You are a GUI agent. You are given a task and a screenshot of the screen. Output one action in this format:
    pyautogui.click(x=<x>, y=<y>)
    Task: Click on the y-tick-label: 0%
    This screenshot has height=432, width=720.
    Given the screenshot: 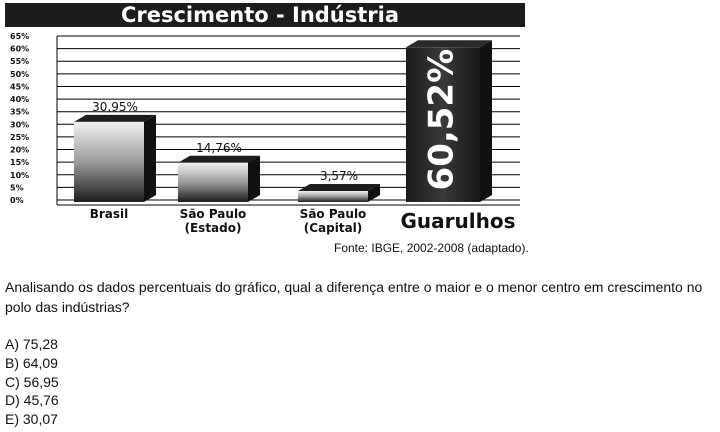 What is the action you would take?
    pyautogui.click(x=17, y=200)
    